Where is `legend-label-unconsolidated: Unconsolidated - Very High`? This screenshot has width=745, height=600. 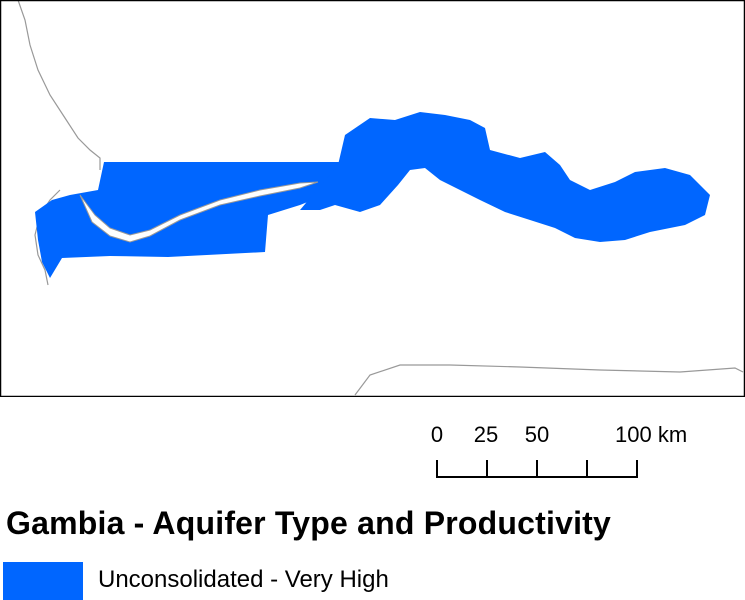 legend-label-unconsolidated: Unconsolidated - Very High is located at coordinates (243, 579).